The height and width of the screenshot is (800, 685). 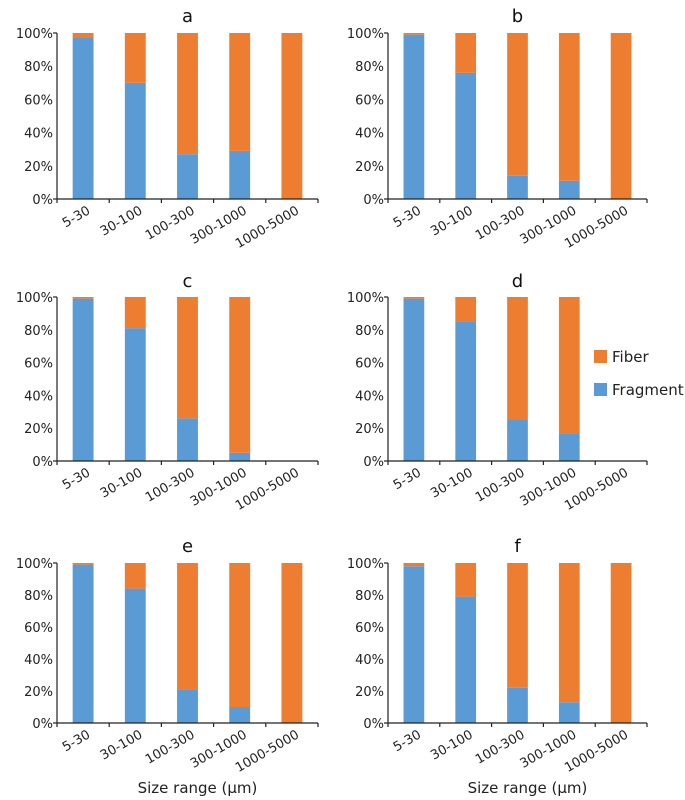 What do you see at coordinates (517, 546) in the screenshot?
I see `panel-title: f` at bounding box center [517, 546].